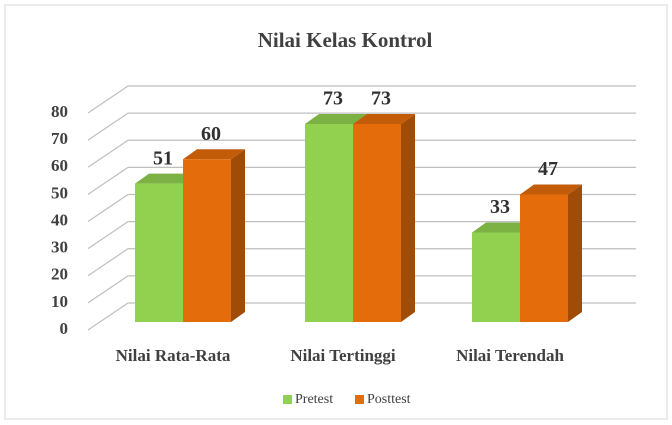 This screenshot has width=672, height=425. Describe the element at coordinates (343, 355) in the screenshot. I see `x-tick-label: Nilai Tertinggi` at that location.